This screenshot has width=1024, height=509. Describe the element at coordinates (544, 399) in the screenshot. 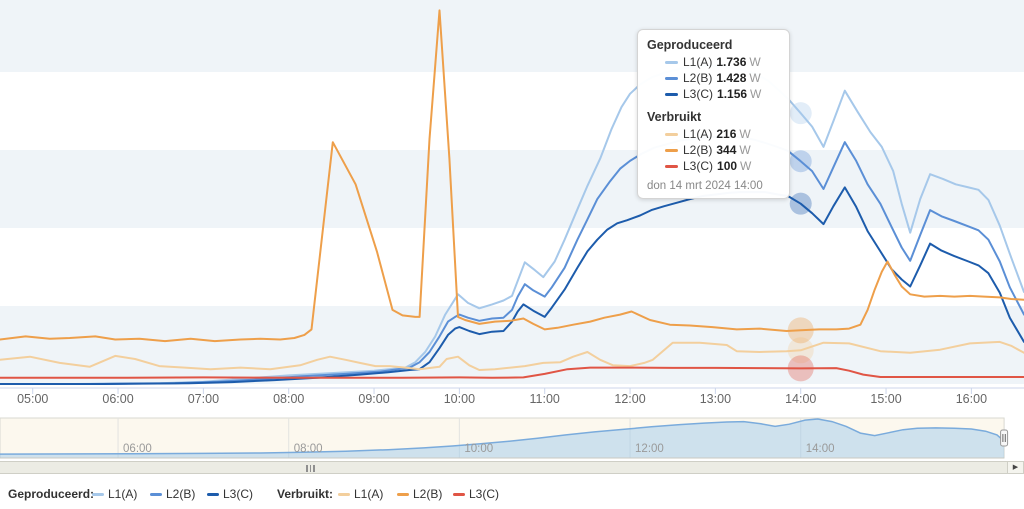

I see `x-axis-label: 11:00` at that location.